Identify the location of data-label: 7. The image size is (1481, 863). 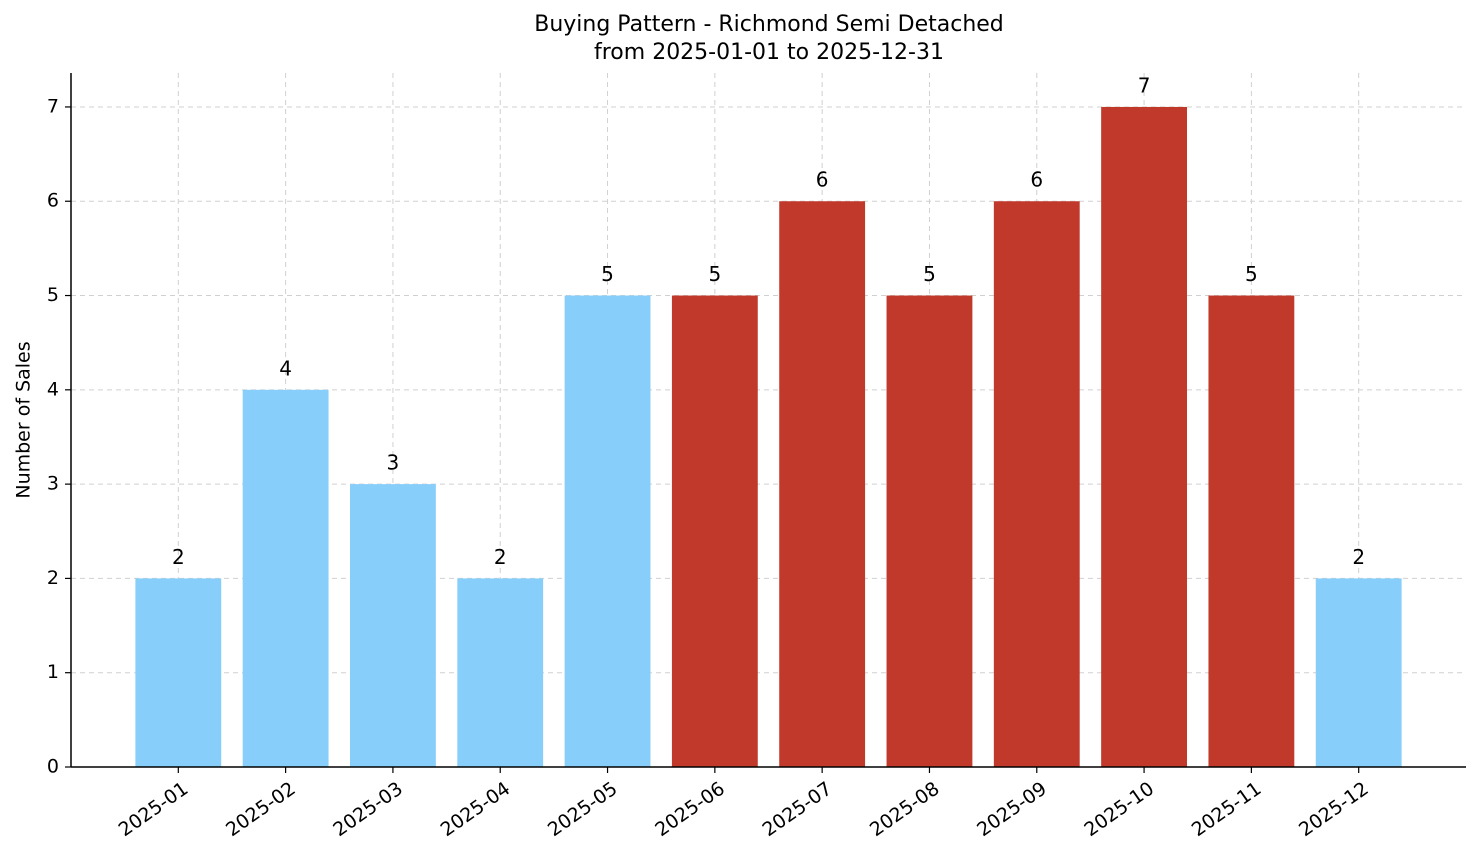
(1144, 85).